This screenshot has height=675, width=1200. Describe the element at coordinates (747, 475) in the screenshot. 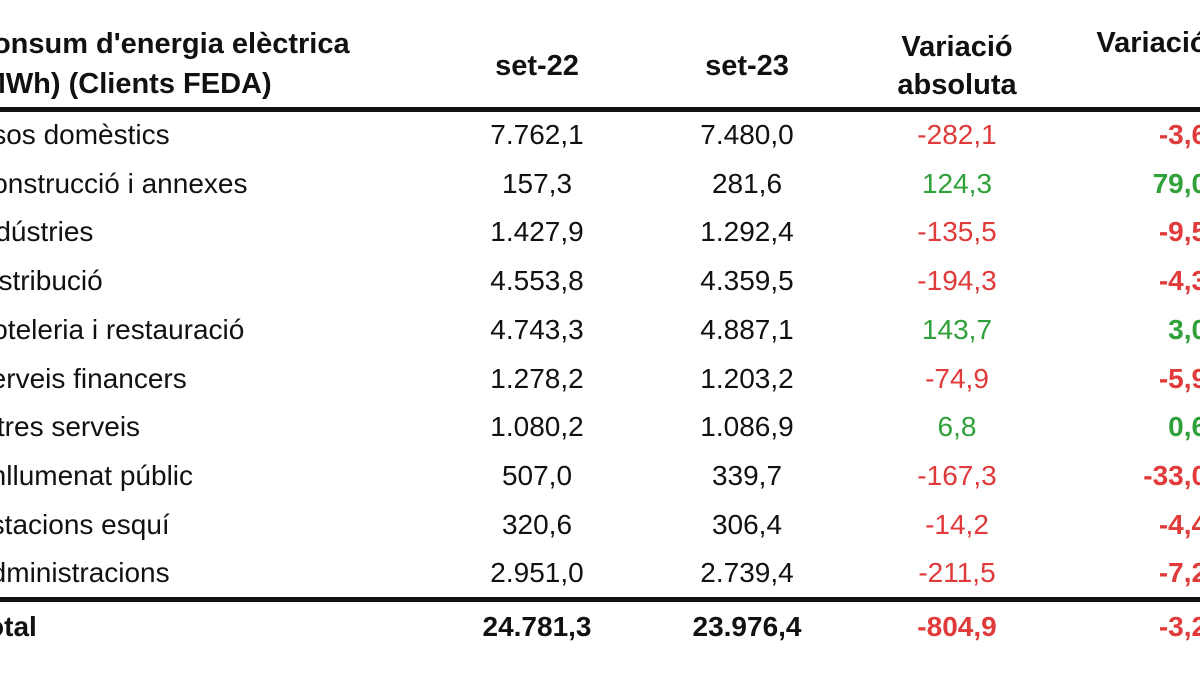

I see `row-set23: 339,7` at that location.